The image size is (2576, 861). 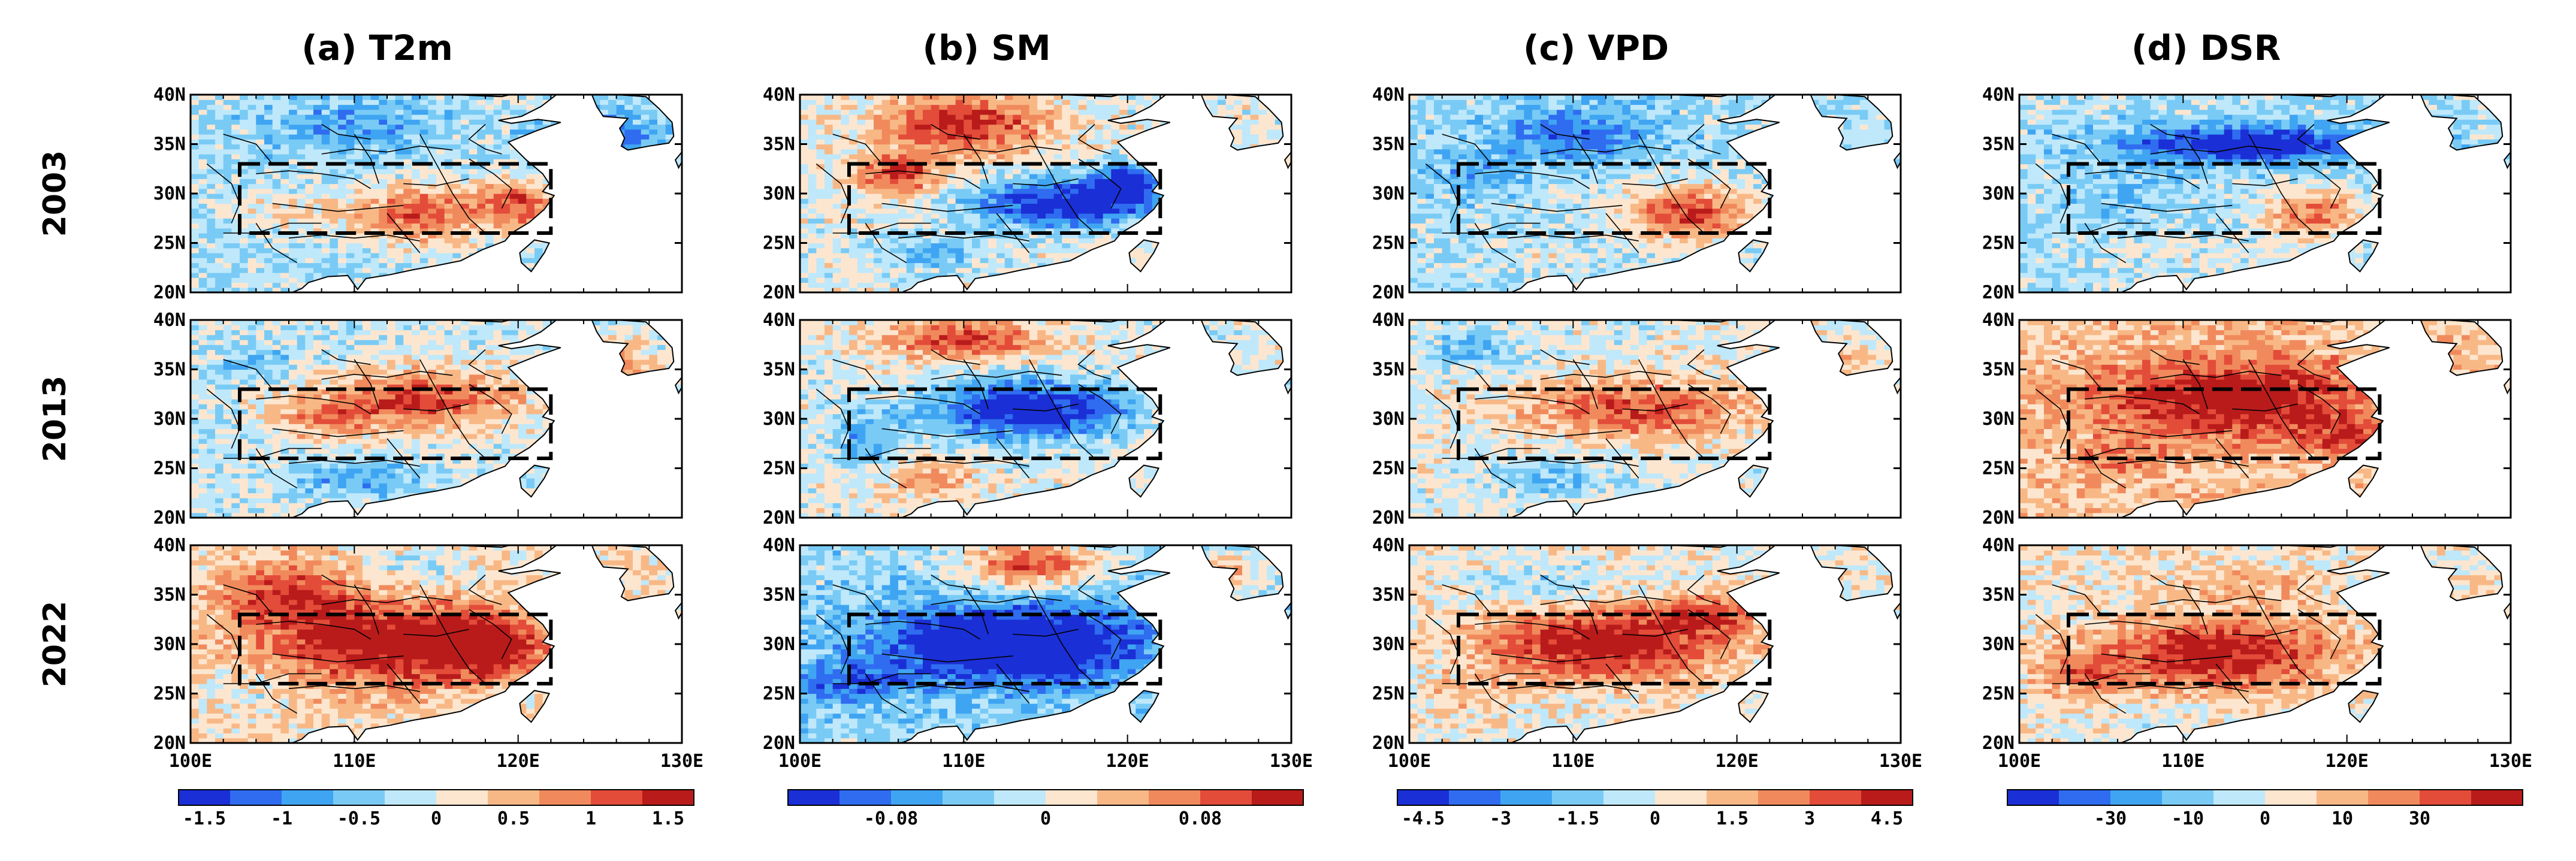 I want to click on year-label-2013: 2013, so click(x=55, y=419).